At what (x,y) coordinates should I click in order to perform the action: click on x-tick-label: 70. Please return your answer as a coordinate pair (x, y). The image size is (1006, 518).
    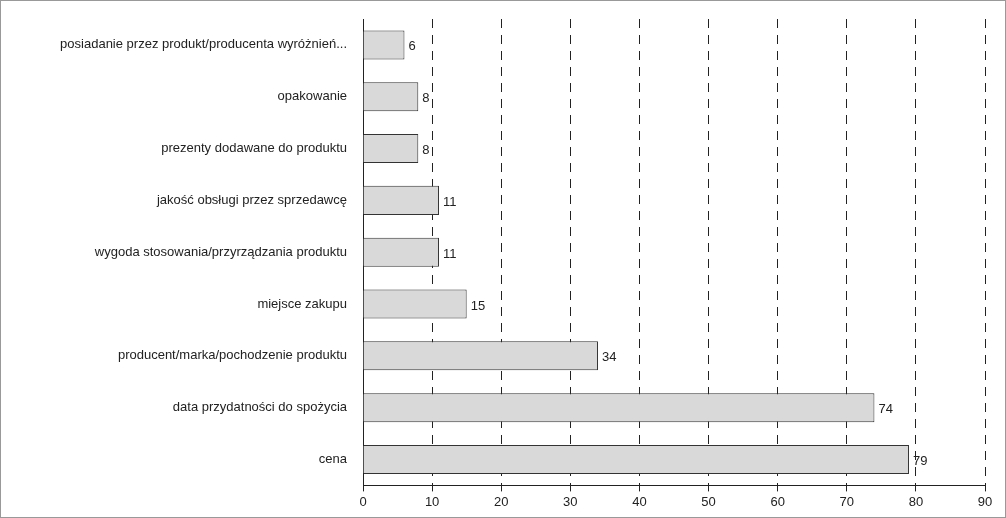
    Looking at the image, I should click on (847, 501).